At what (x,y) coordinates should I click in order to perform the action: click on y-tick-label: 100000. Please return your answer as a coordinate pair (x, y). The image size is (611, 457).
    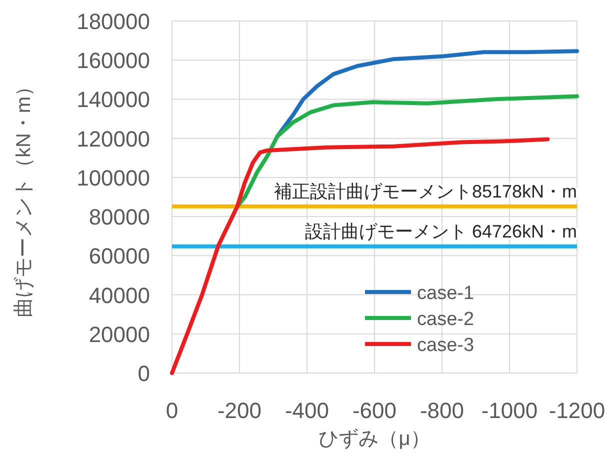
    Looking at the image, I should click on (113, 177).